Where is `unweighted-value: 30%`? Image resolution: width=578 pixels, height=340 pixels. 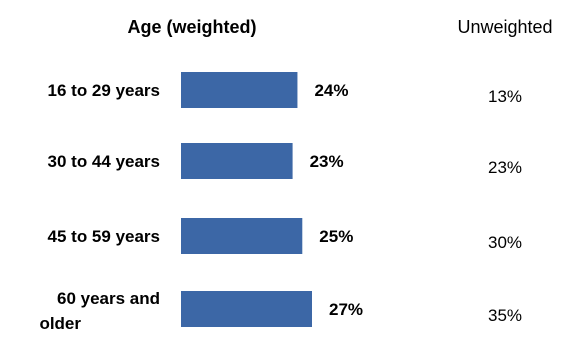 unweighted-value: 30% is located at coordinates (505, 242).